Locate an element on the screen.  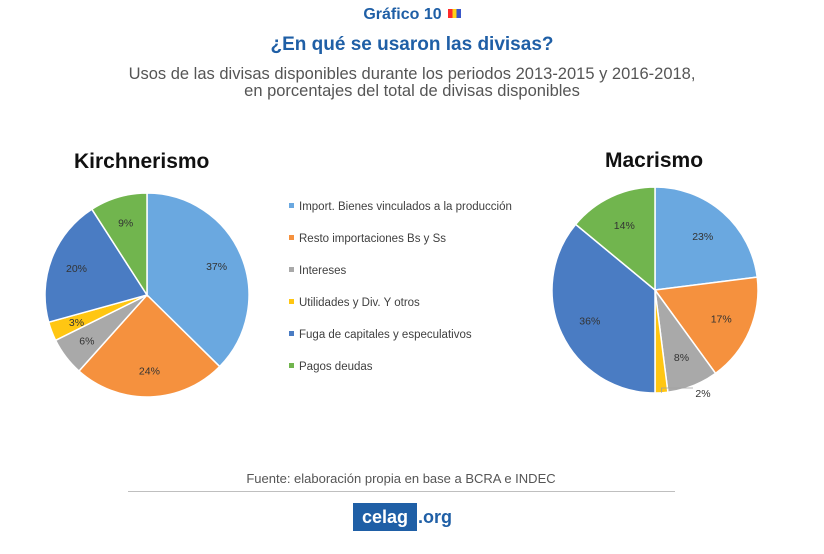
legend-label: Intereses is located at coordinates (323, 271).